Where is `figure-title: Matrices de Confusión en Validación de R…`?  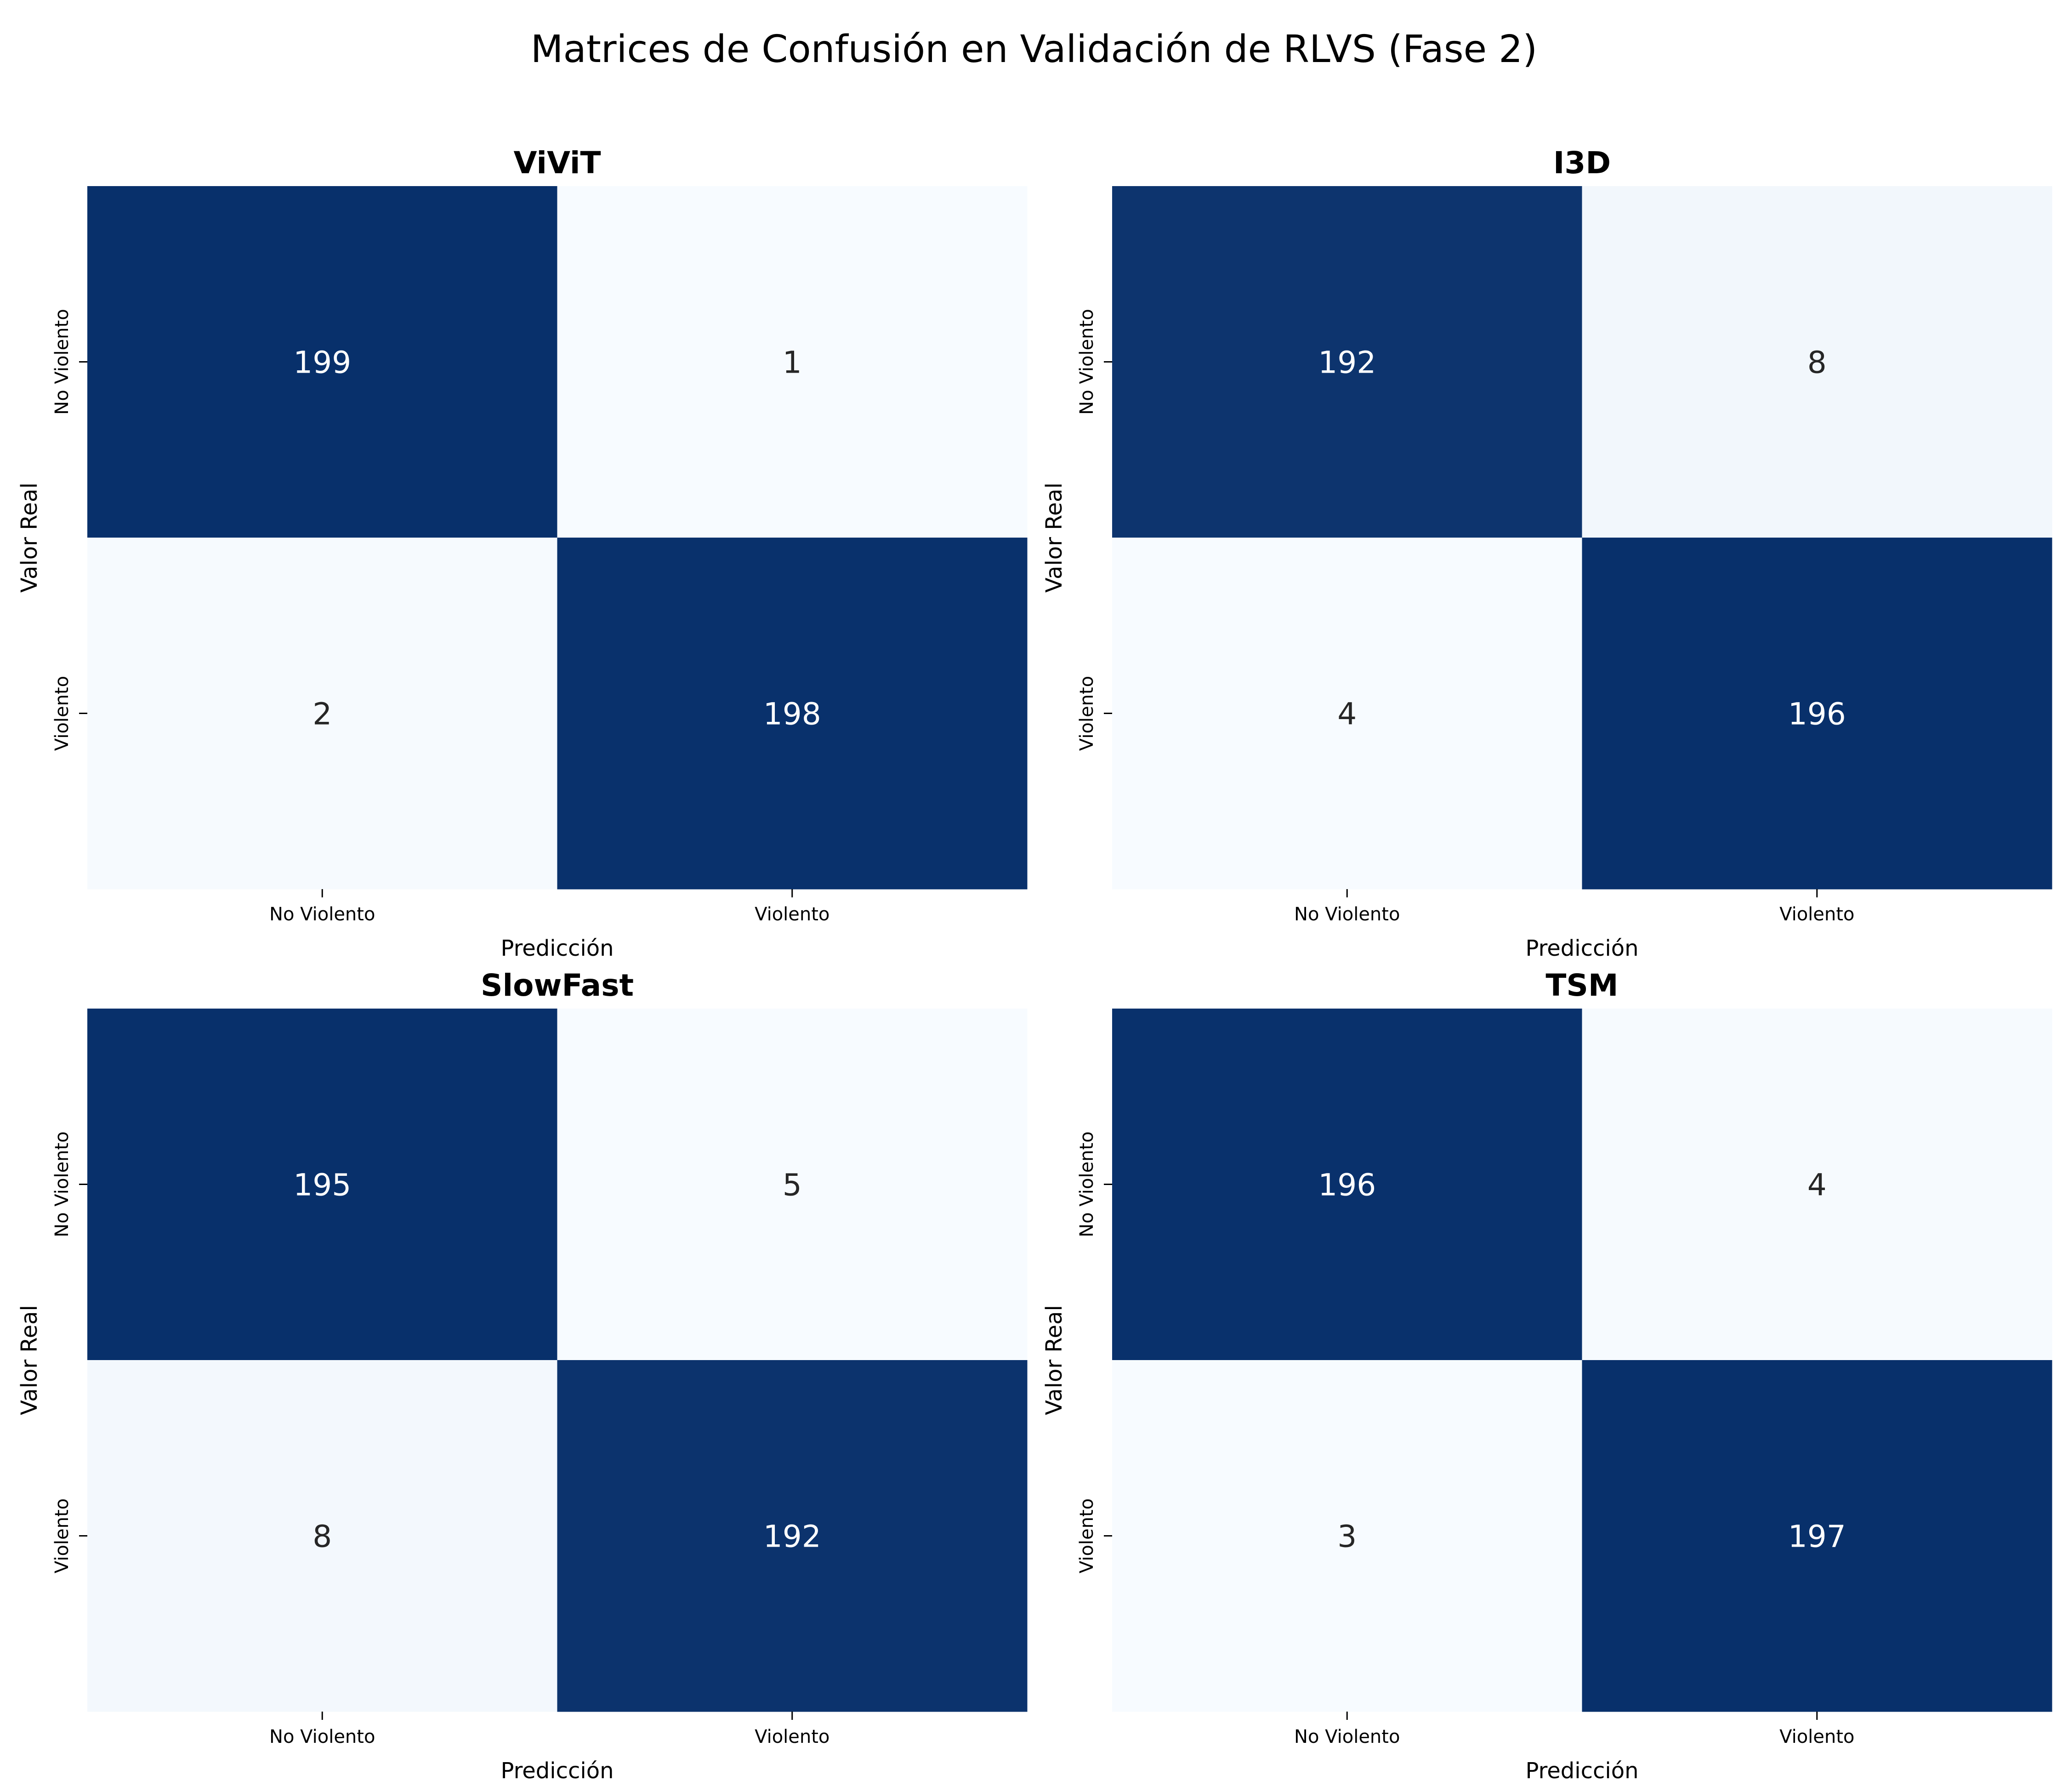 figure-title: Matrices de Confusión en Validación de R… is located at coordinates (1034, 49).